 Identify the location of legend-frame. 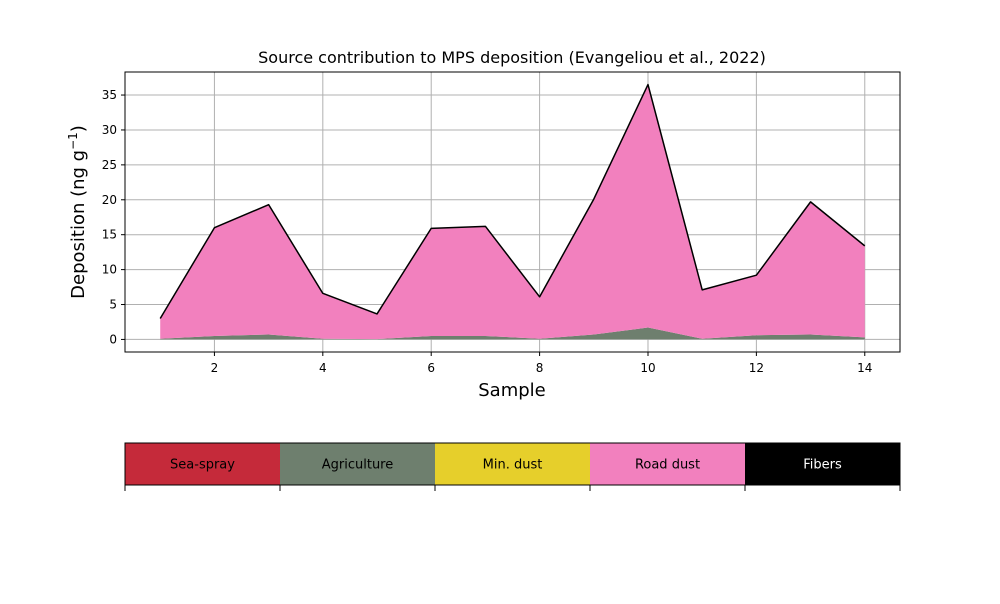
(512, 464).